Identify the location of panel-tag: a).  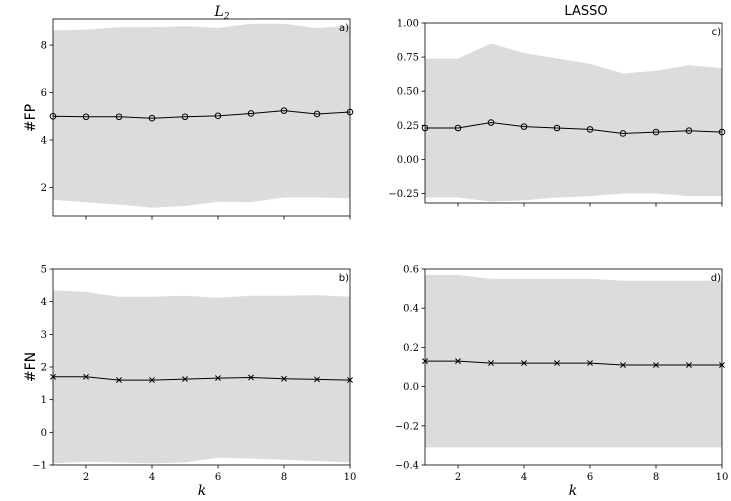
(344, 28).